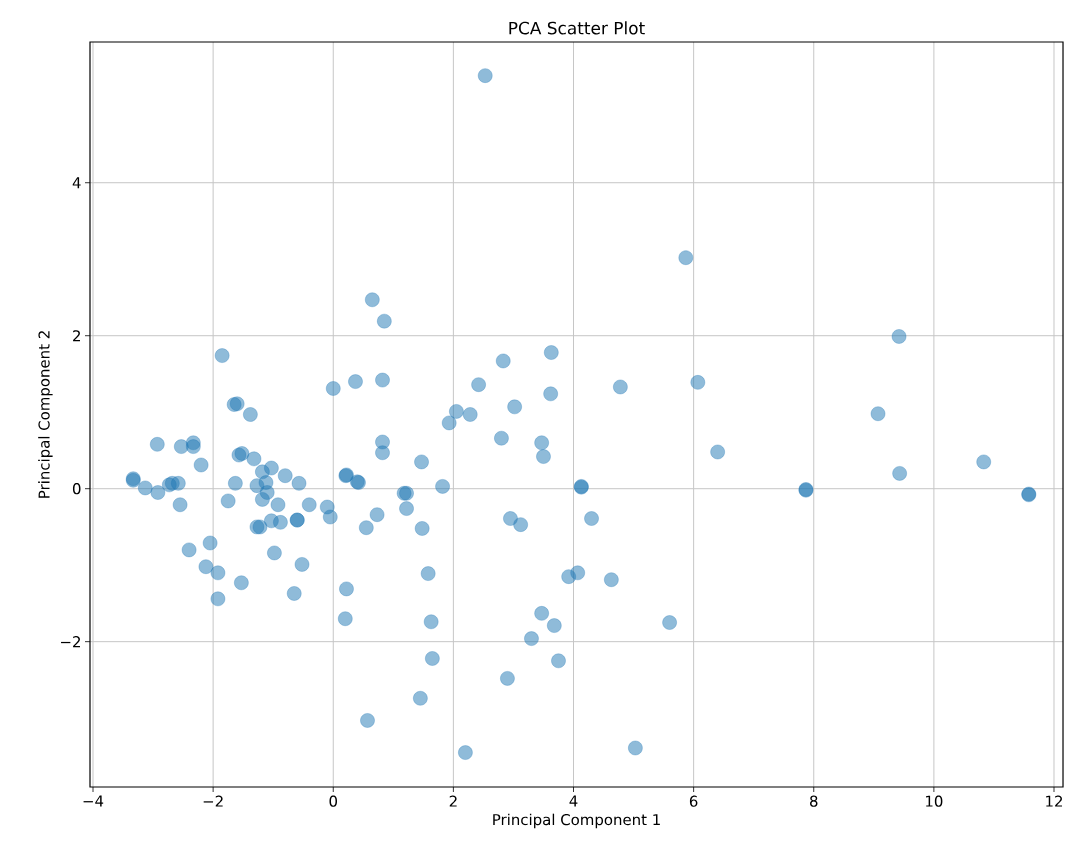  Describe the element at coordinates (76, 183) in the screenshot. I see `y-tick-label: 4` at that location.